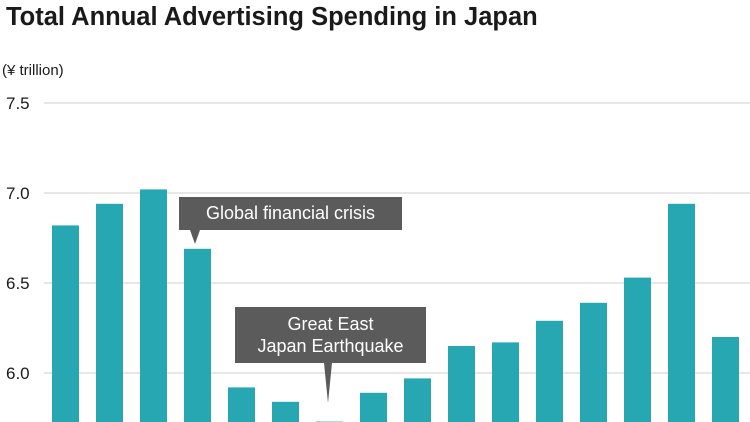 The height and width of the screenshot is (422, 750). Describe the element at coordinates (330, 324) in the screenshot. I see `annotation-line-1: Great East` at that location.